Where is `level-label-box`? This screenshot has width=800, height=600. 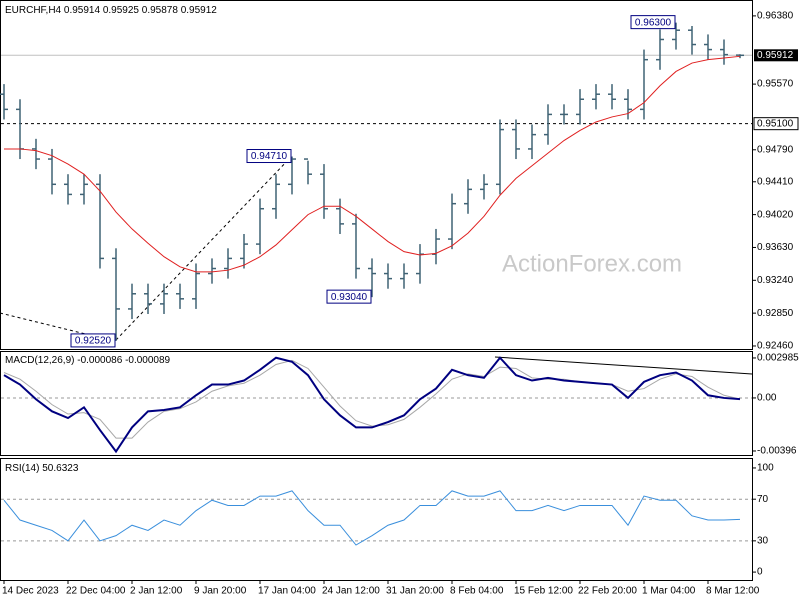 level-label-box is located at coordinates (776, 124).